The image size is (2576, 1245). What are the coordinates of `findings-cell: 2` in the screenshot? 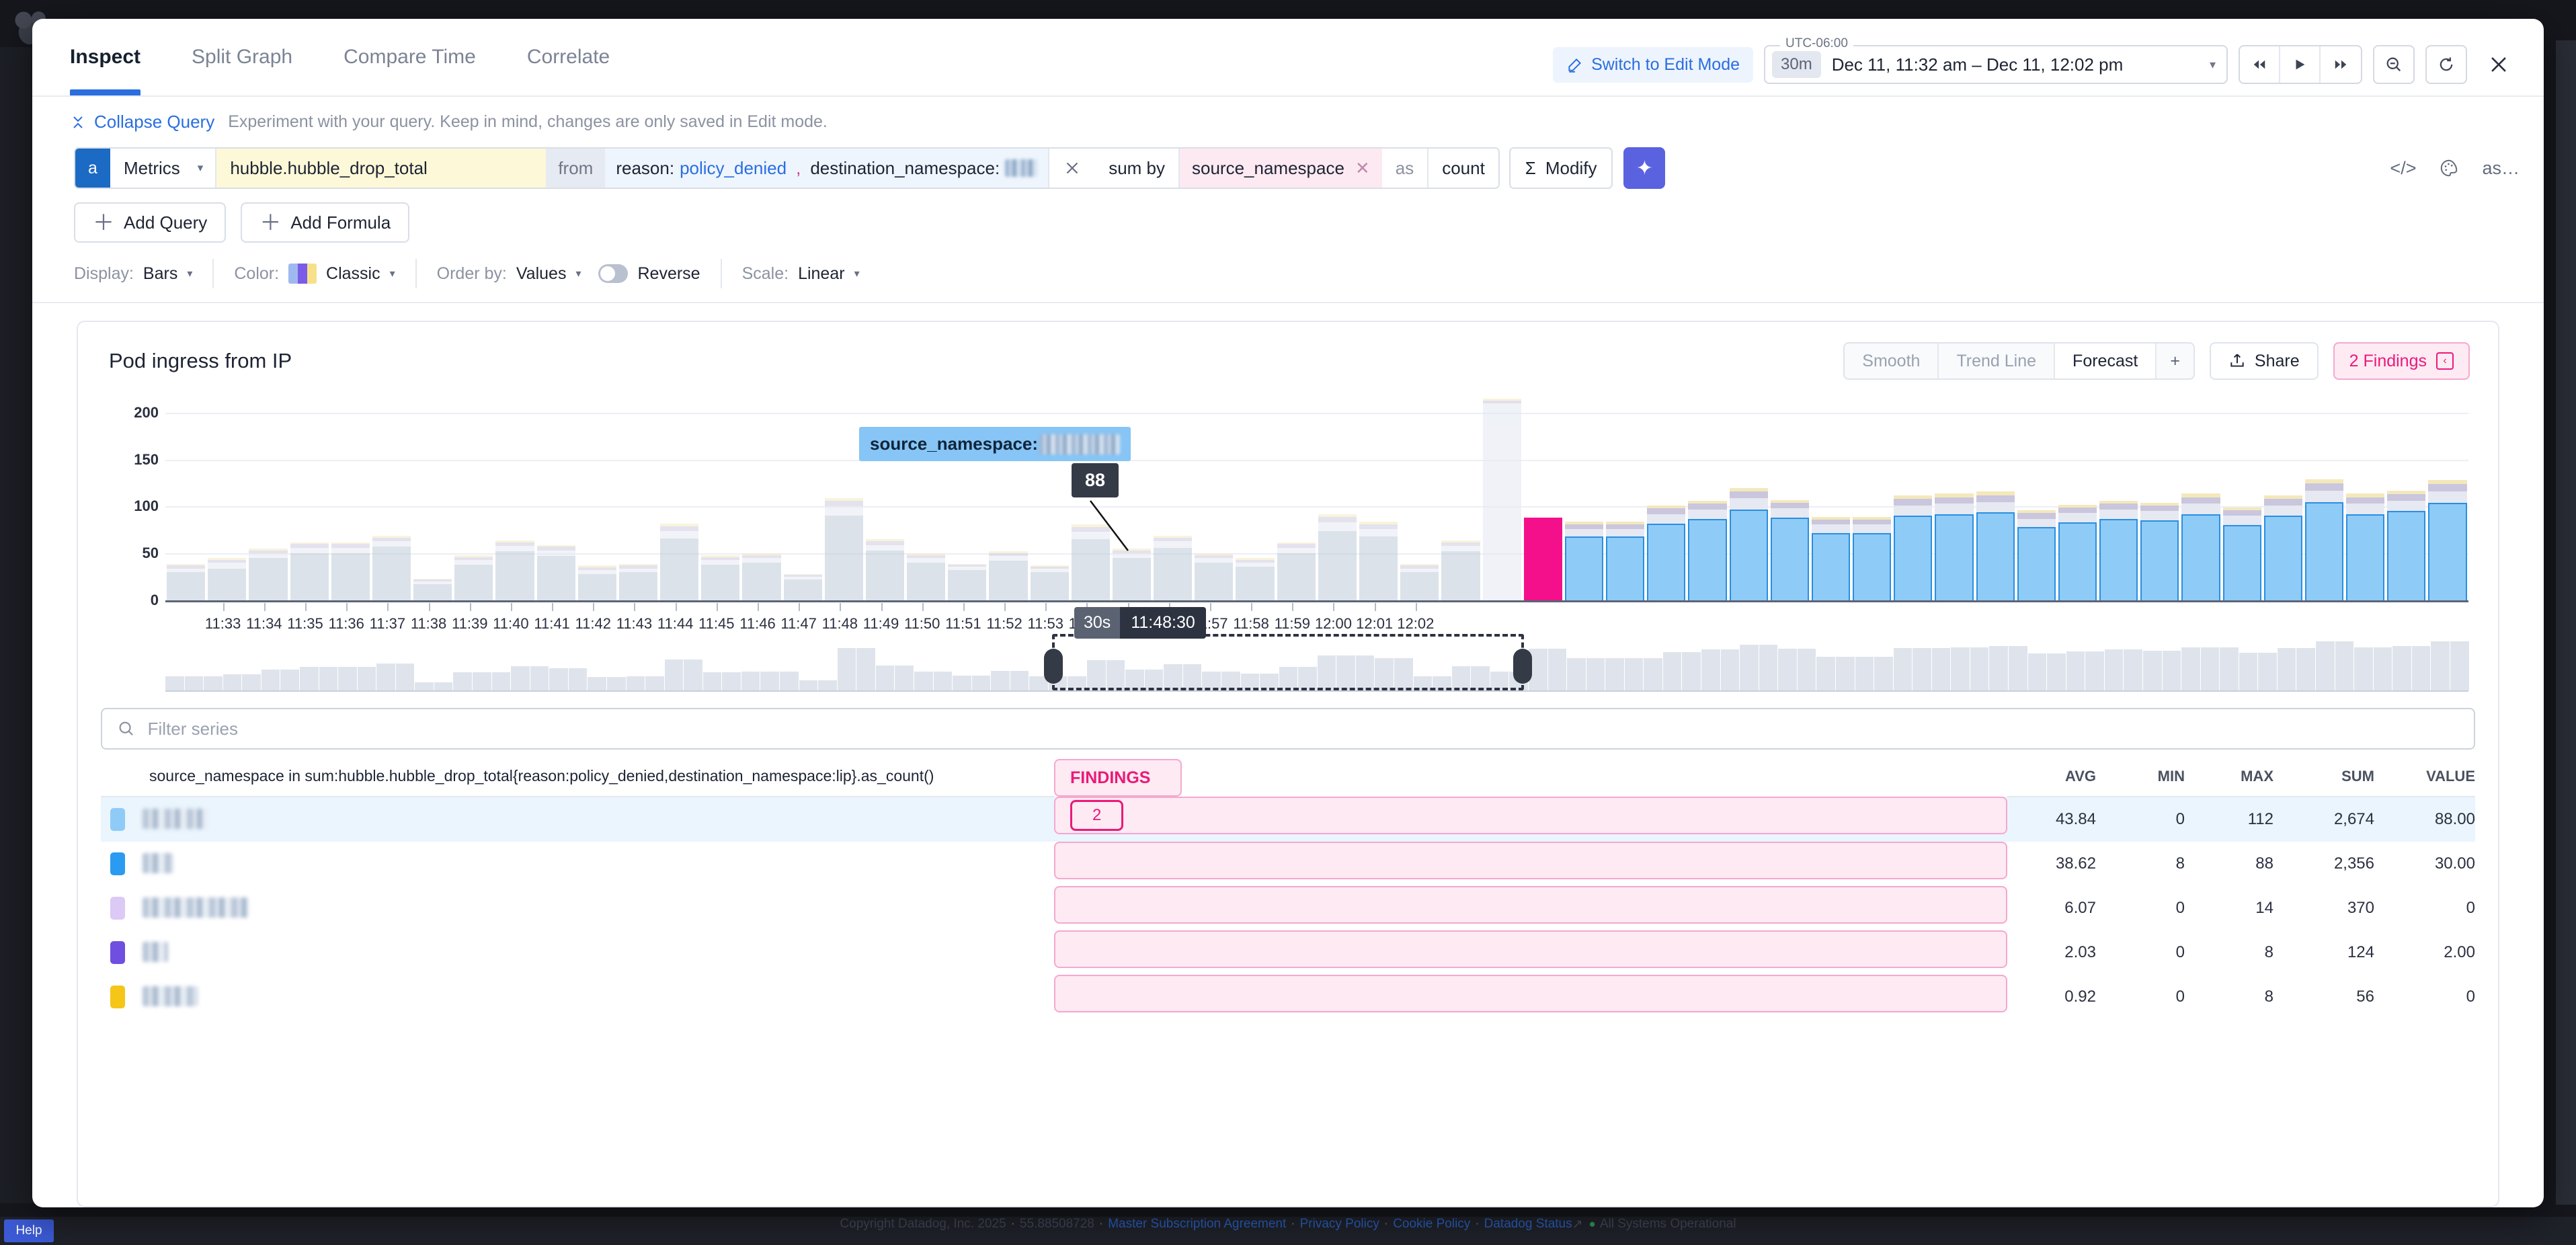 It's located at (1530, 815).